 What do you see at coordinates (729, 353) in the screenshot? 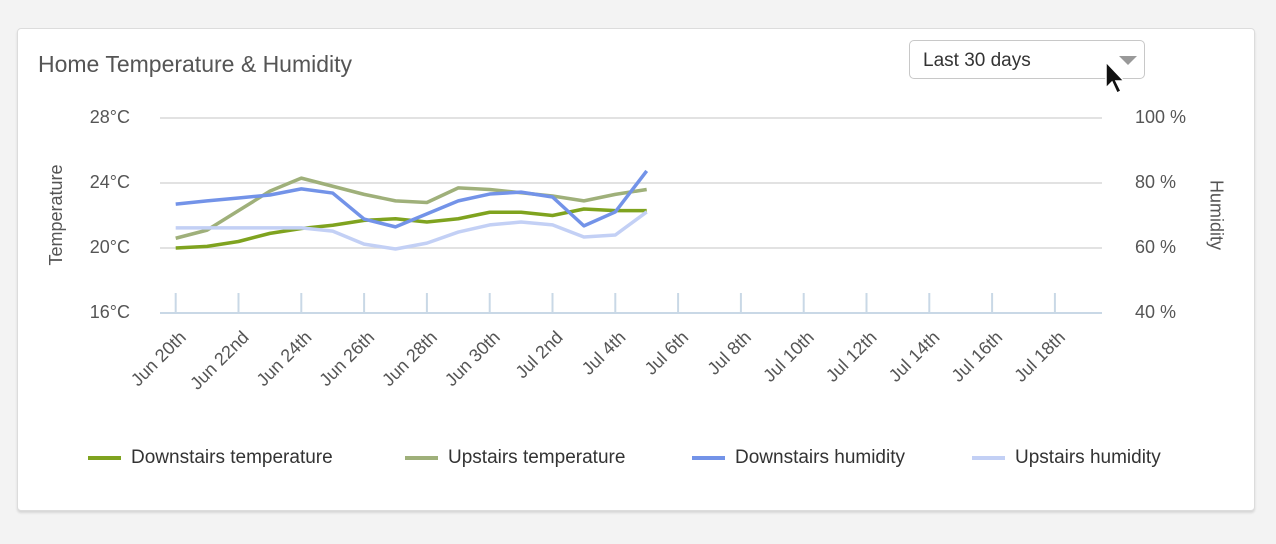
I see `x-tick-label: Jul 8th` at bounding box center [729, 353].